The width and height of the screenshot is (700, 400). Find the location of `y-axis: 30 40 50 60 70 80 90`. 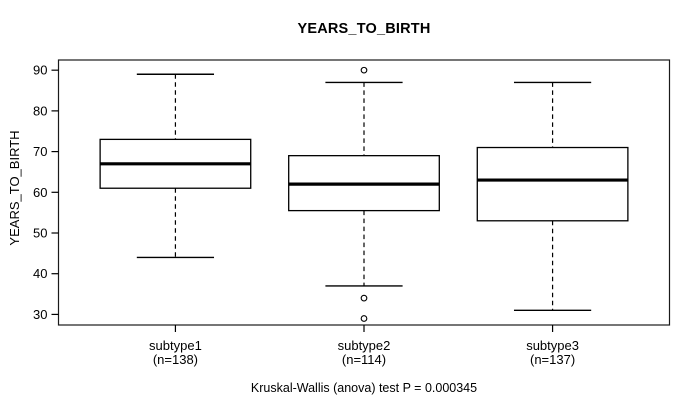

y-axis: 30 40 50 60 70 80 90 is located at coordinates (46, 192).